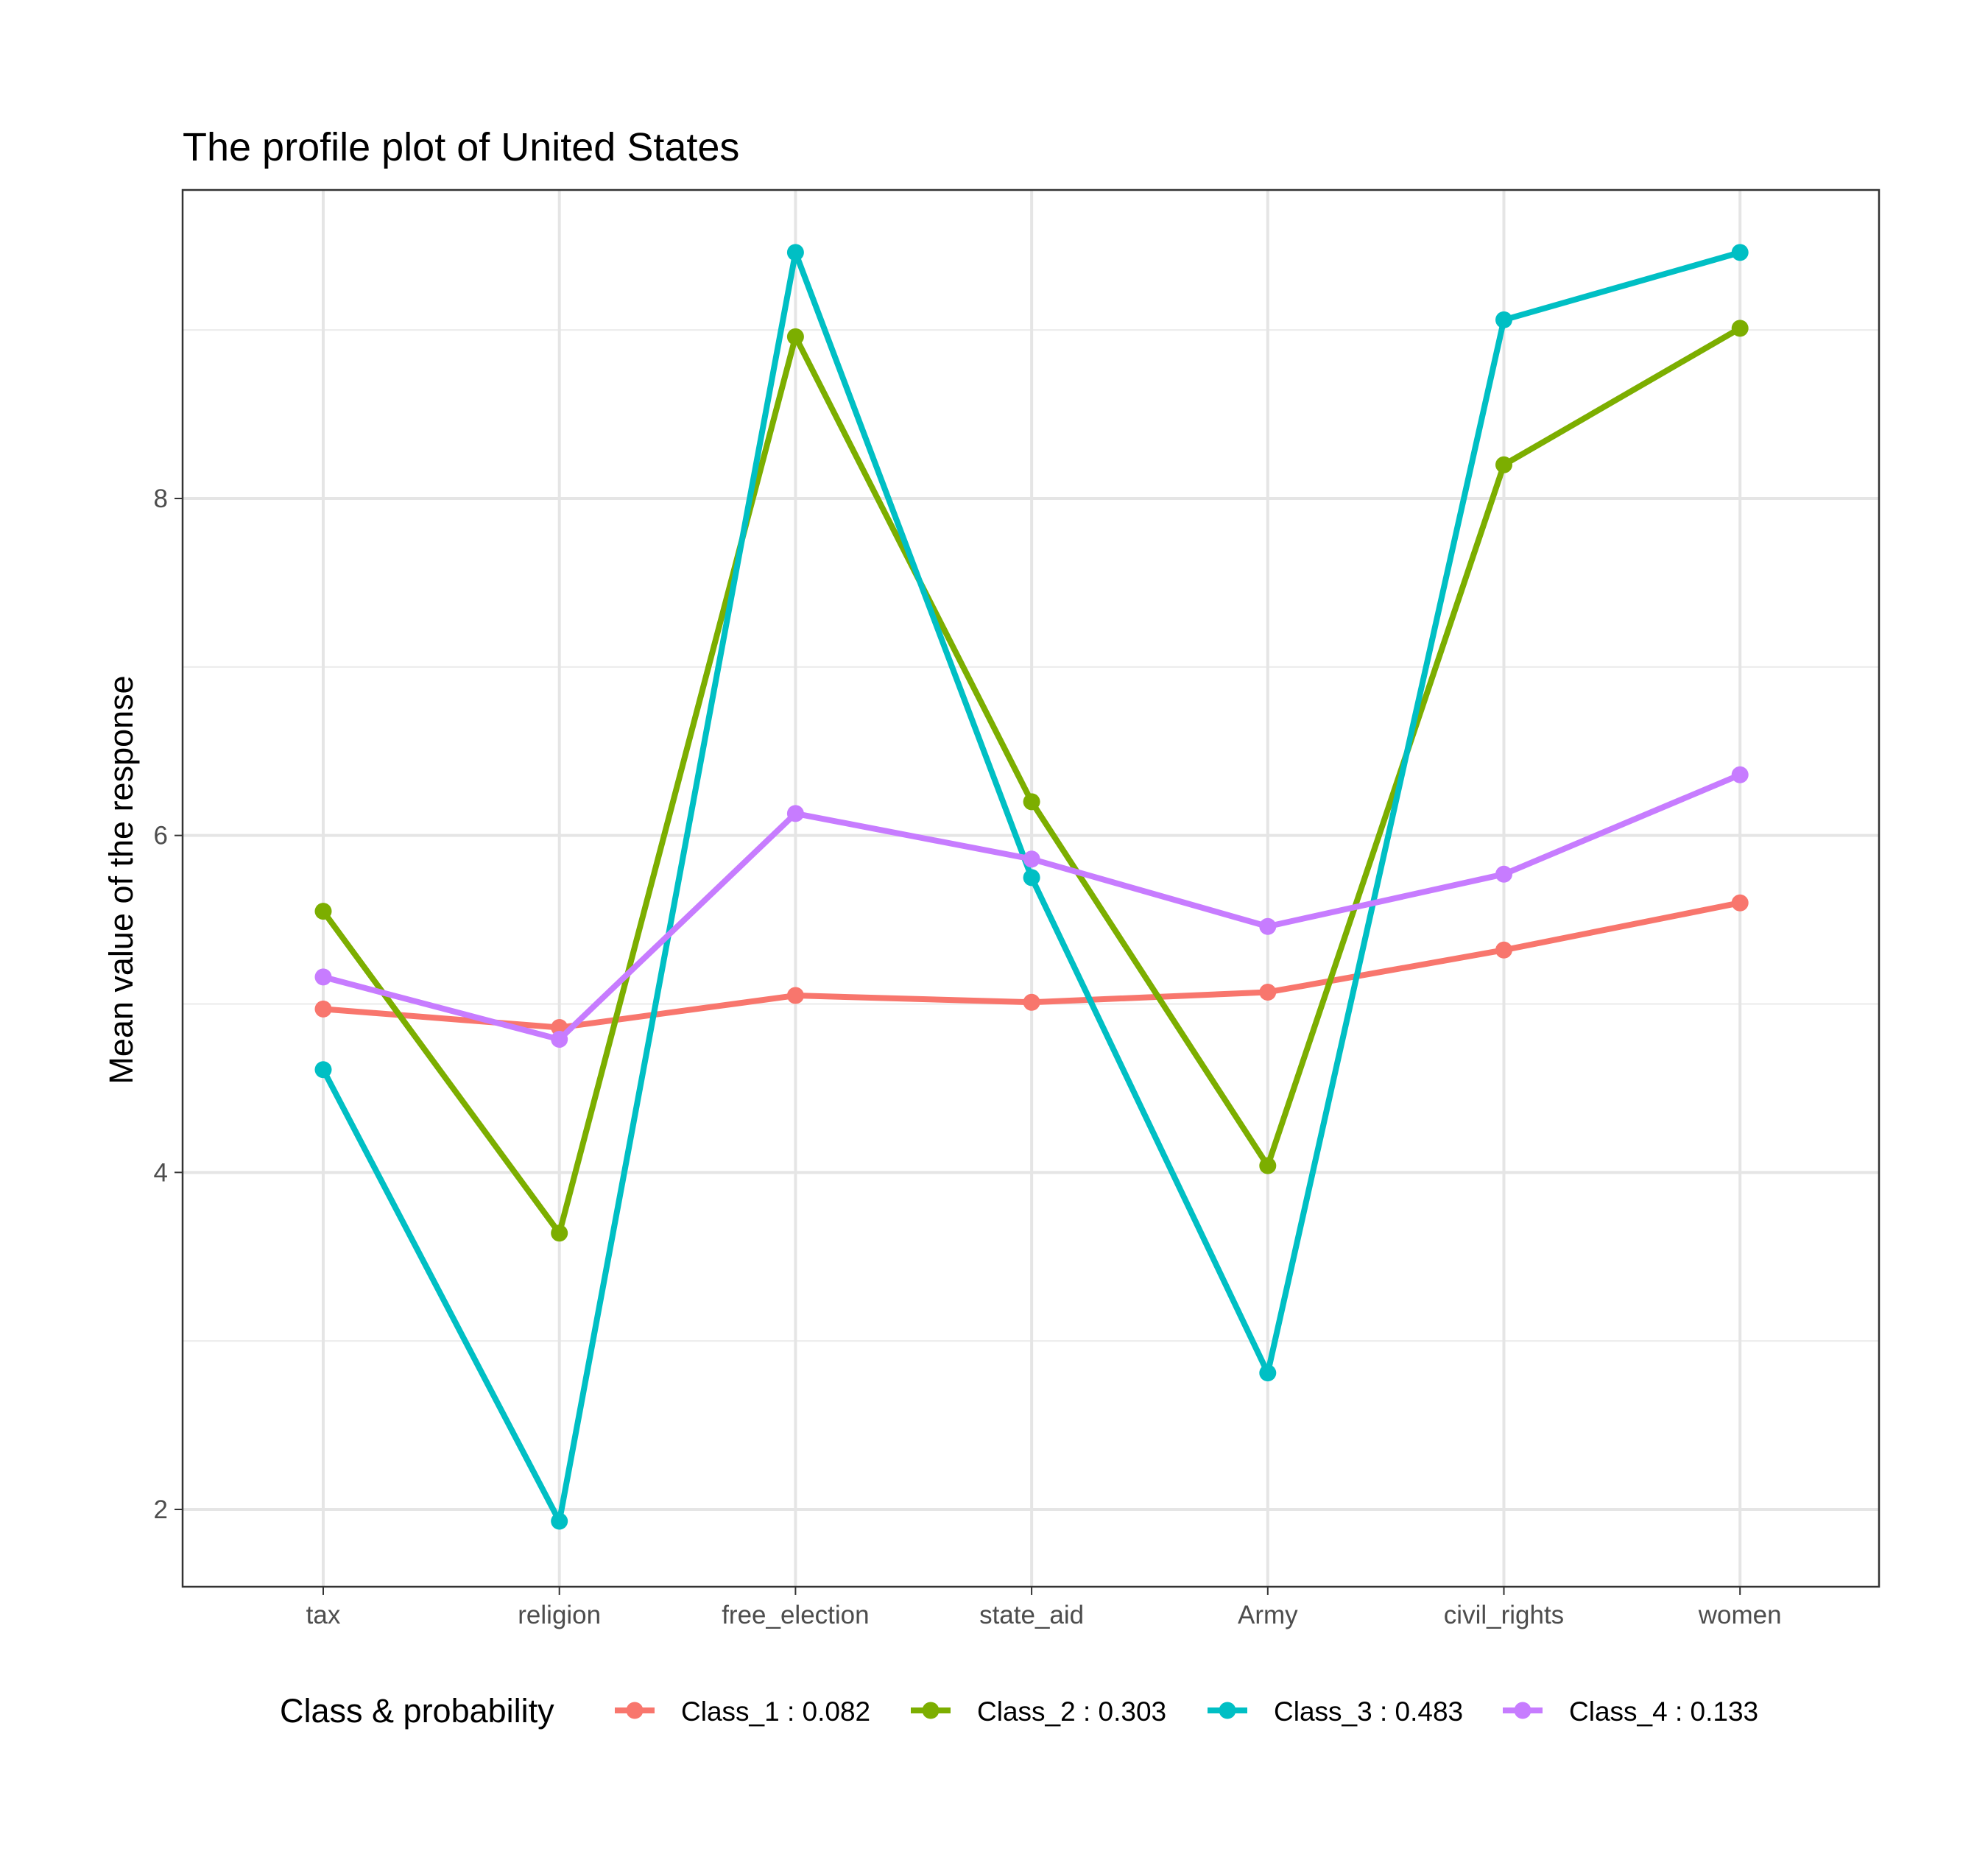  Describe the element at coordinates (323, 1615) in the screenshot. I see `x-tick-label: tax` at that location.